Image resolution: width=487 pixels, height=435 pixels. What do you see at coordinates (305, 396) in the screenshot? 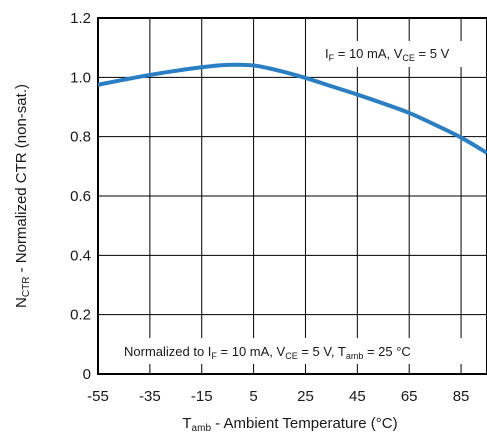
I see `x-tick-label: 25` at bounding box center [305, 396].